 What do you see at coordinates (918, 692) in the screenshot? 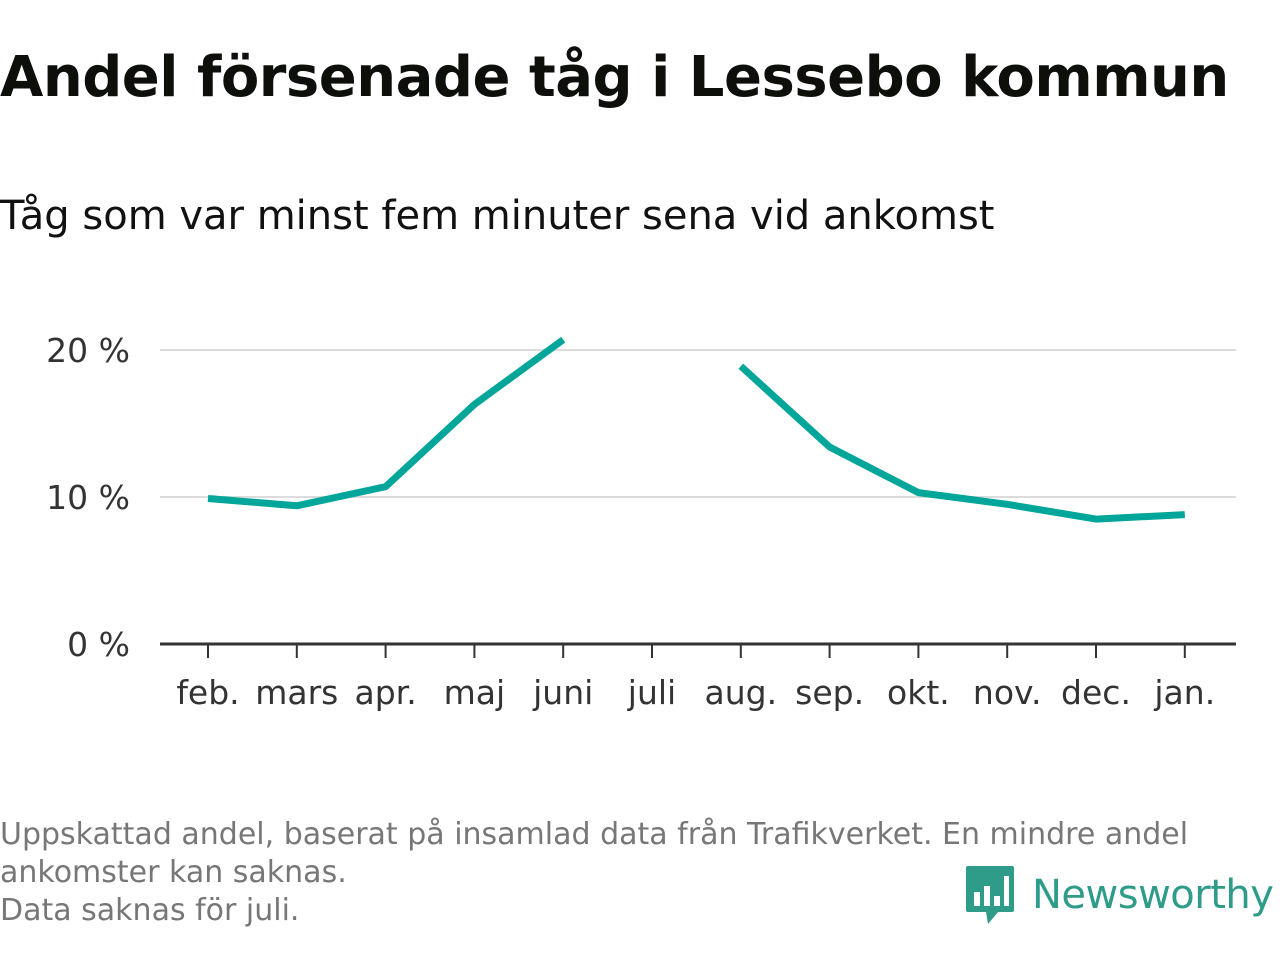
I see `x-tick-label: okt.` at bounding box center [918, 692].